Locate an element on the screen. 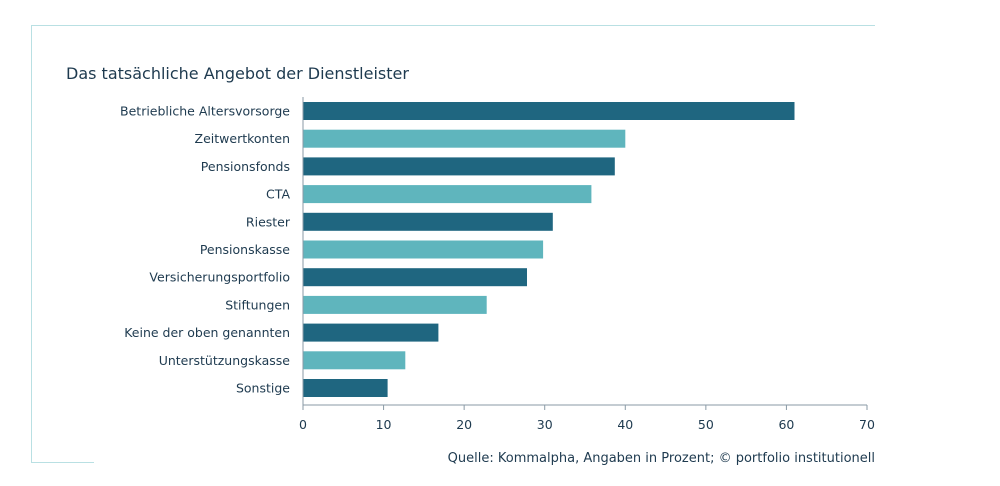 Image resolution: width=1000 pixels, height=486 pixels. category-label: Stiftungen is located at coordinates (257, 304).